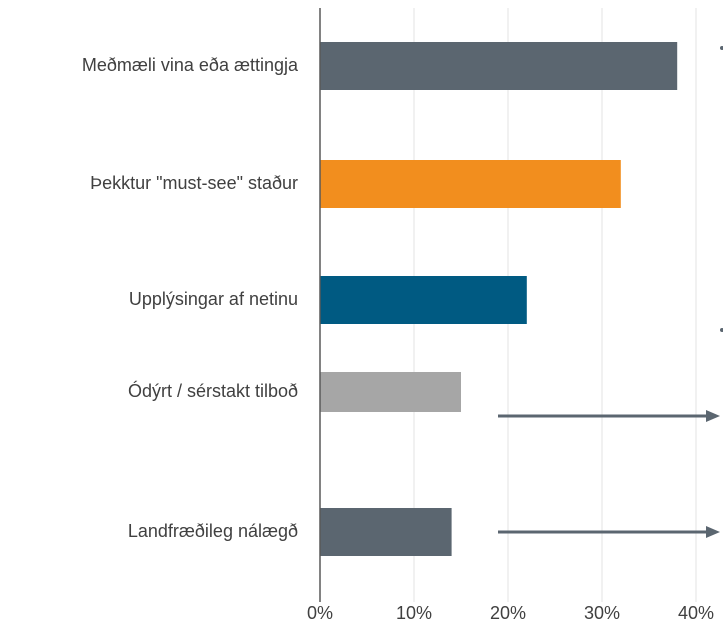 The height and width of the screenshot is (631, 723). What do you see at coordinates (213, 390) in the screenshot?
I see `y-tick-label: Ódýrt / sérstakt tilboð` at bounding box center [213, 390].